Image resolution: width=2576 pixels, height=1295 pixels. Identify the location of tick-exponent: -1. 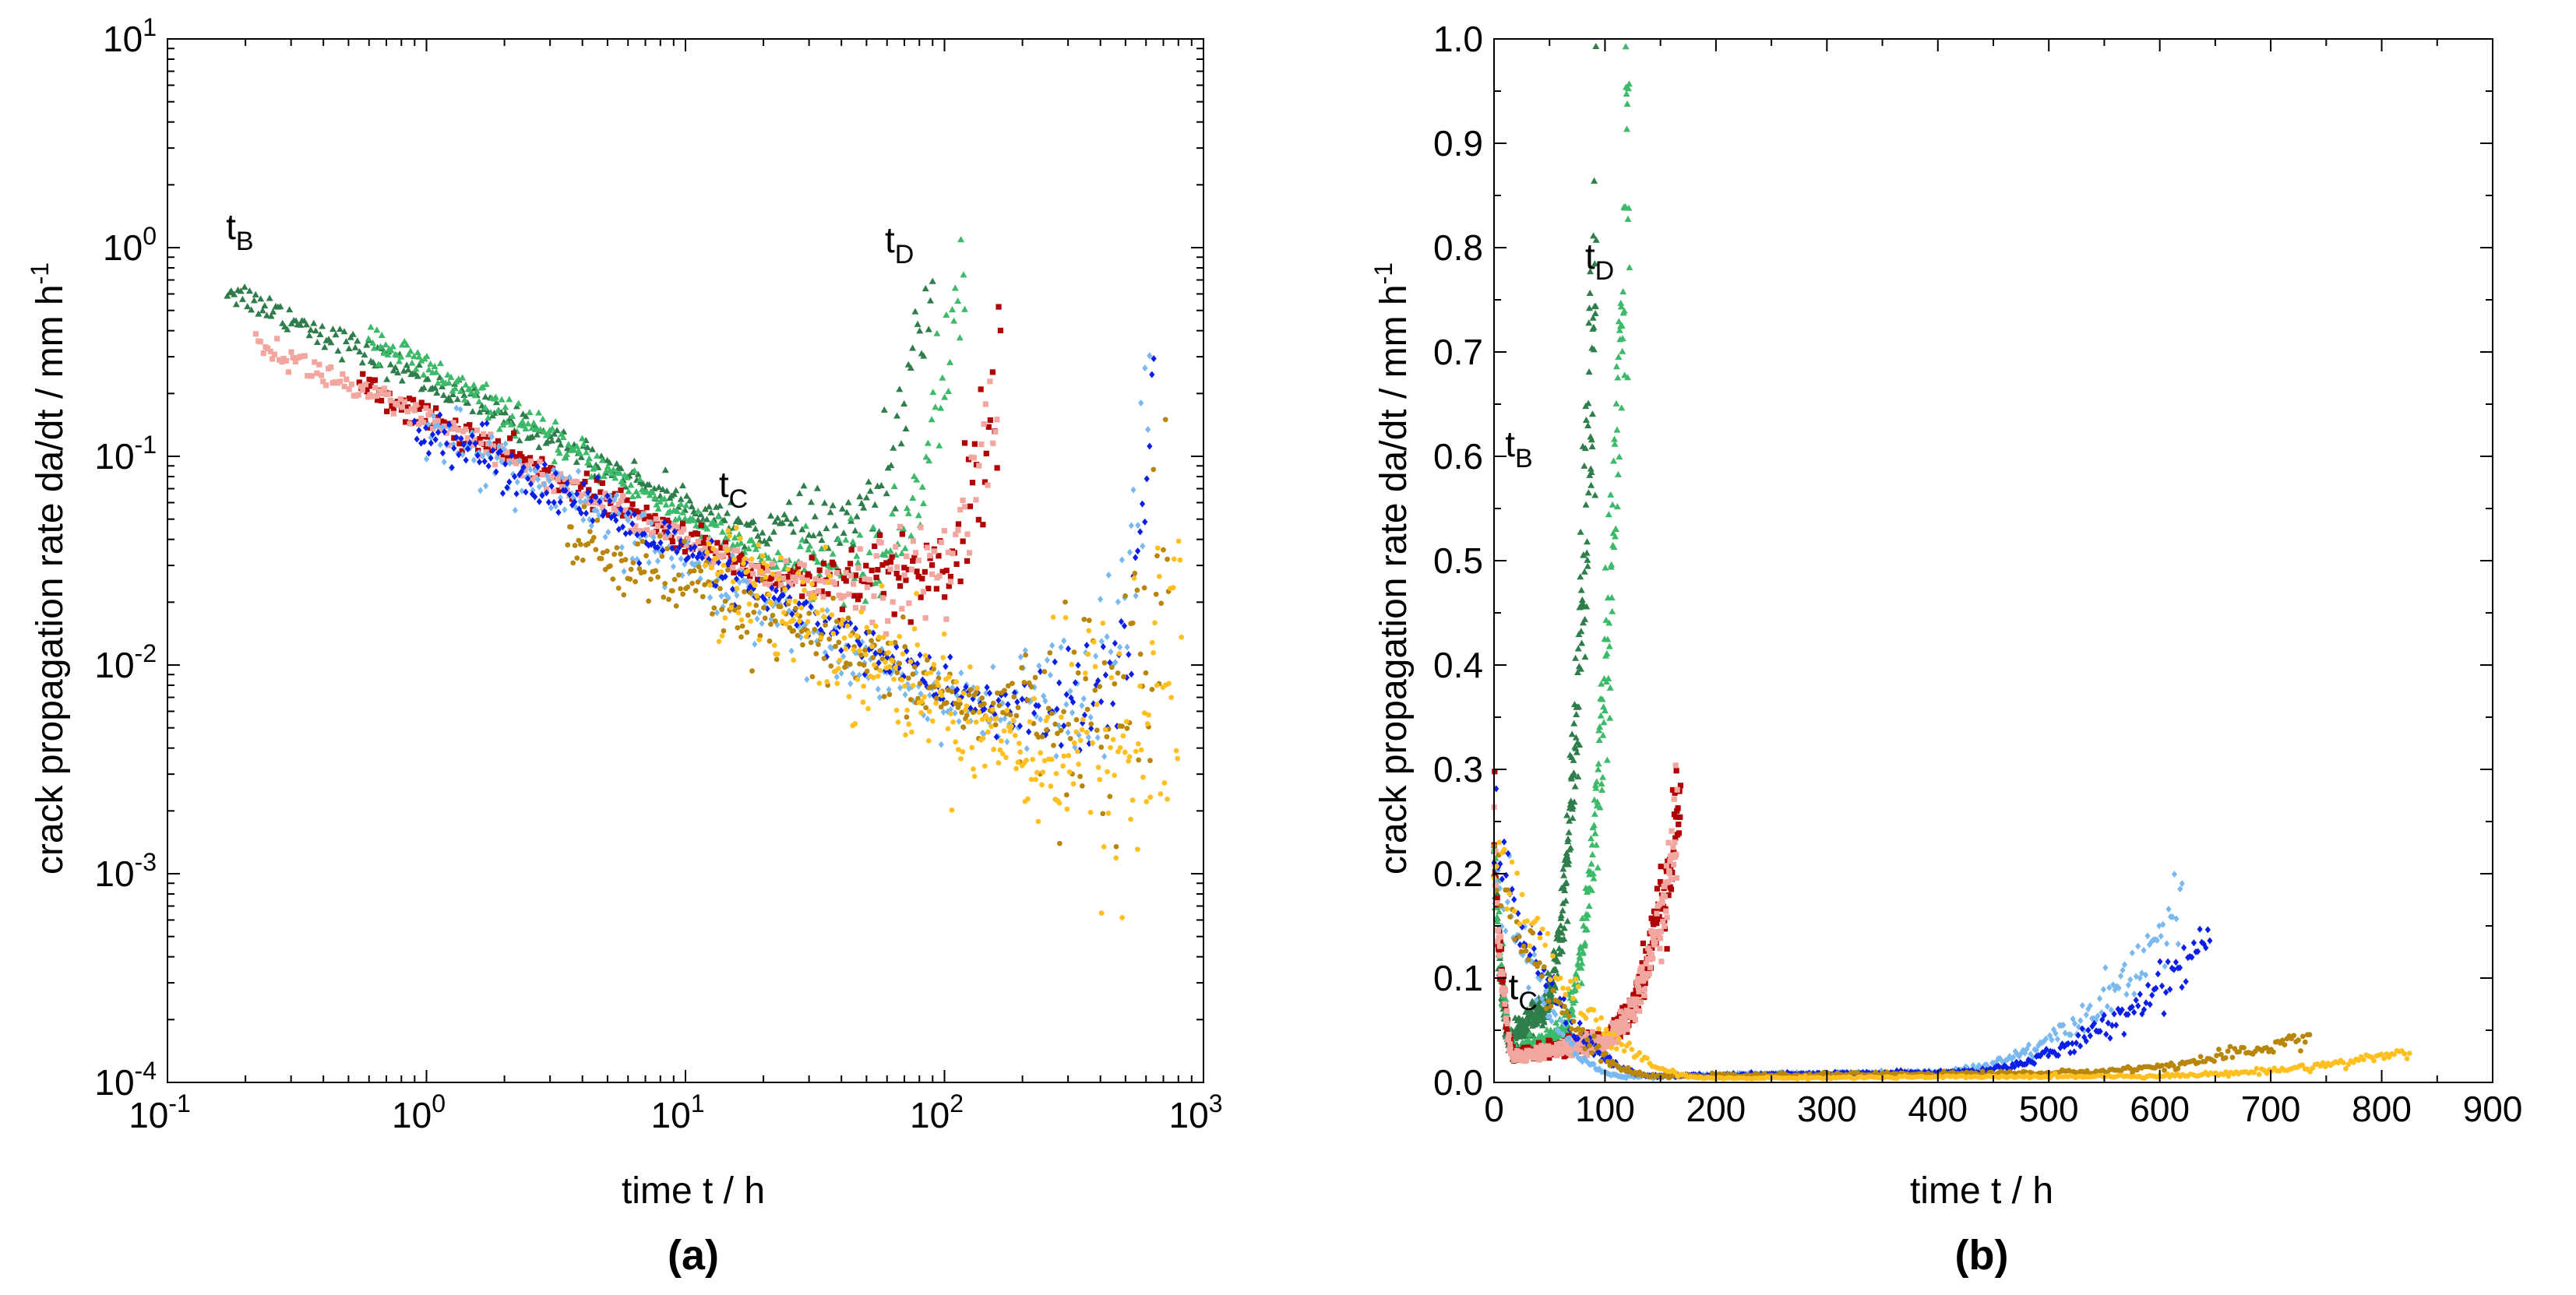
(179, 1103).